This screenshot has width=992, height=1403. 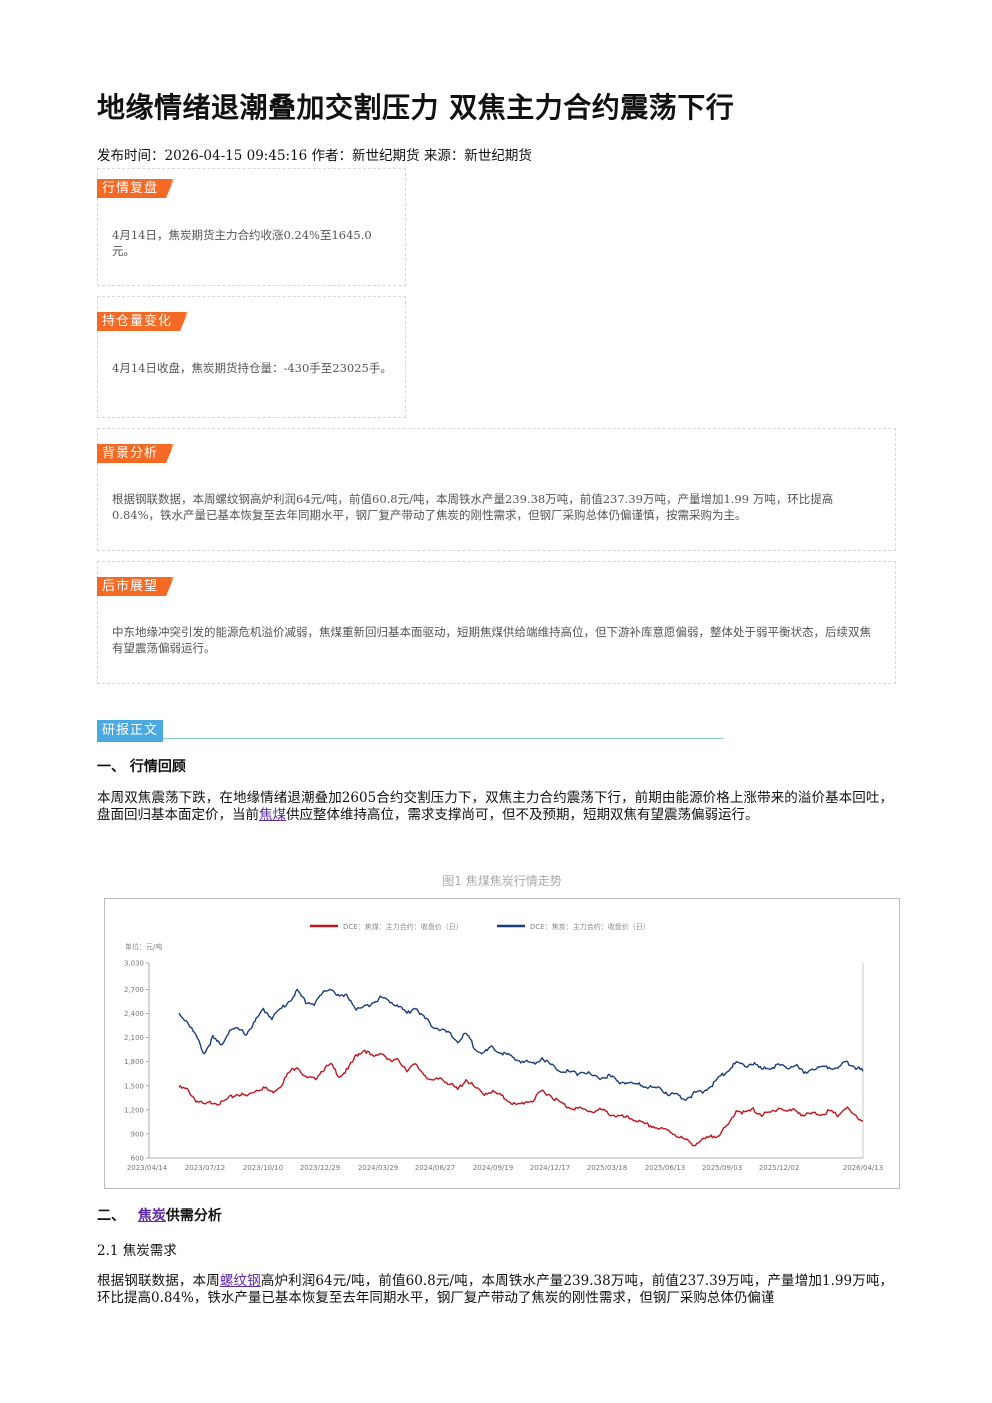 I want to click on heading-supply-demand: 二、 焦炭供需分析, so click(x=159, y=1215).